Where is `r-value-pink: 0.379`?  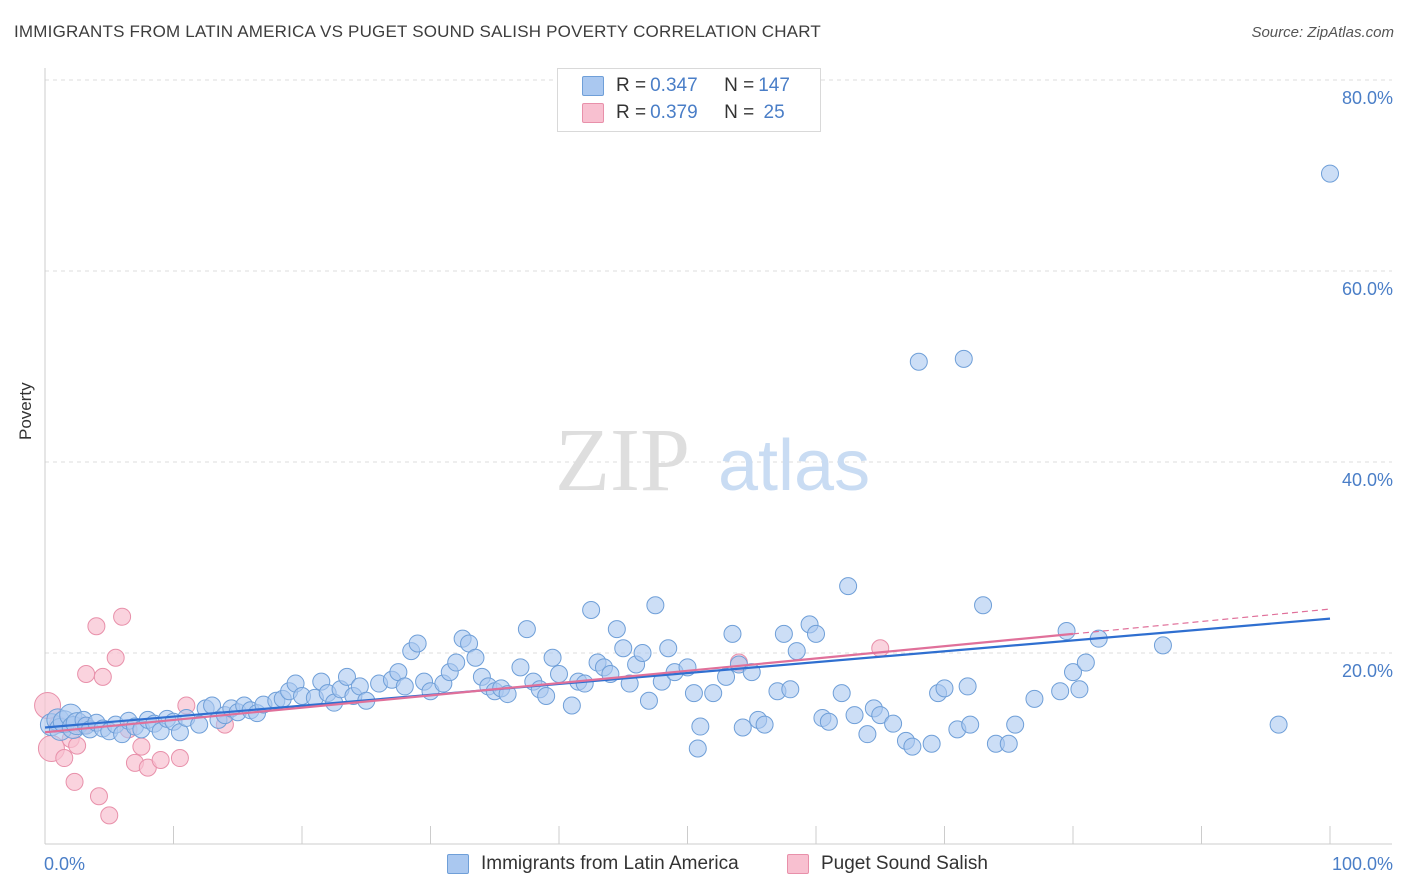
r-value-pink: 0.379 is located at coordinates (674, 112).